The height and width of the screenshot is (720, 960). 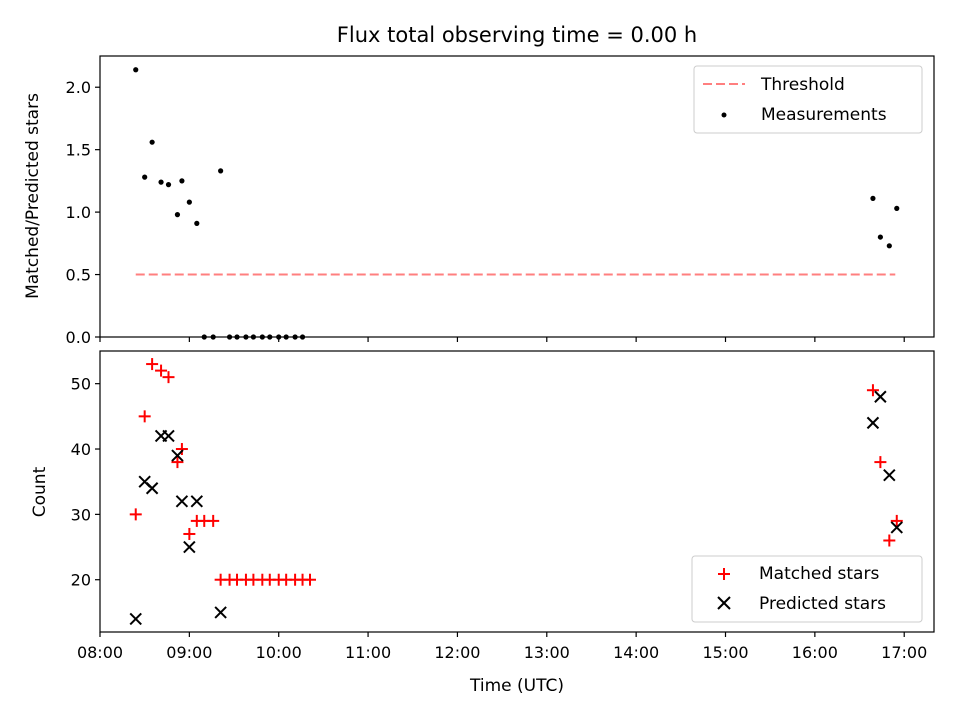 What do you see at coordinates (724, 115) in the screenshot?
I see `legend-measurements-swatch` at bounding box center [724, 115].